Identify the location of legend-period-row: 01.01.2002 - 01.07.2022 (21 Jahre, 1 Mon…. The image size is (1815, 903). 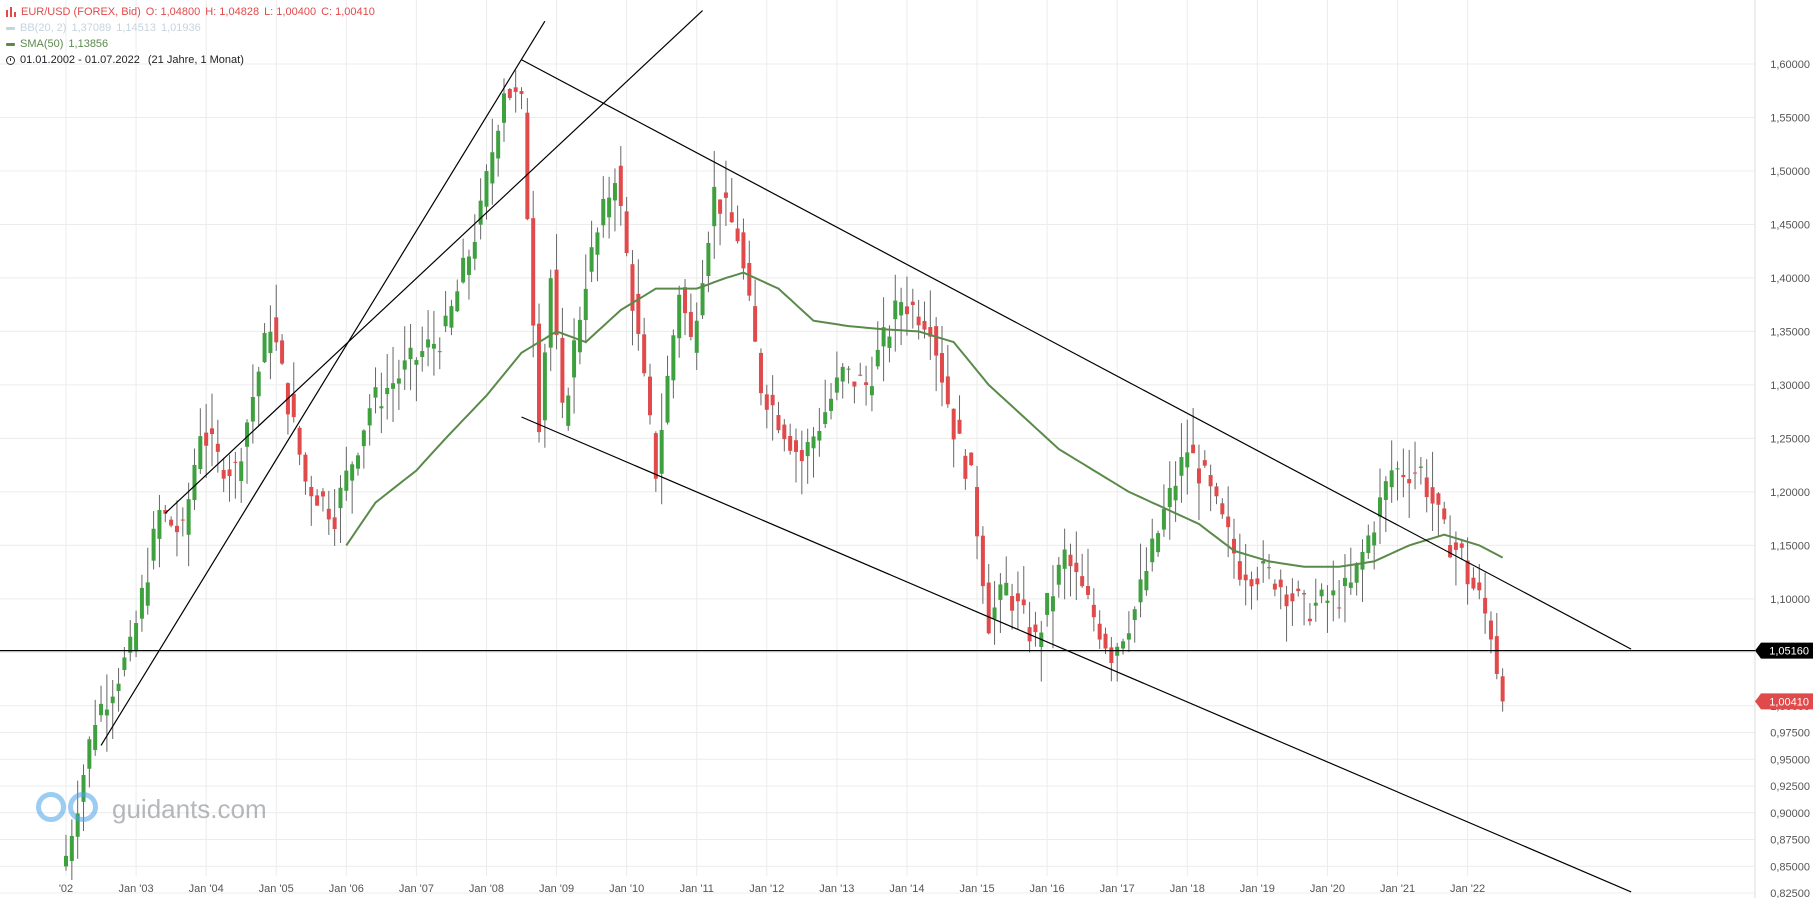
(190, 60).